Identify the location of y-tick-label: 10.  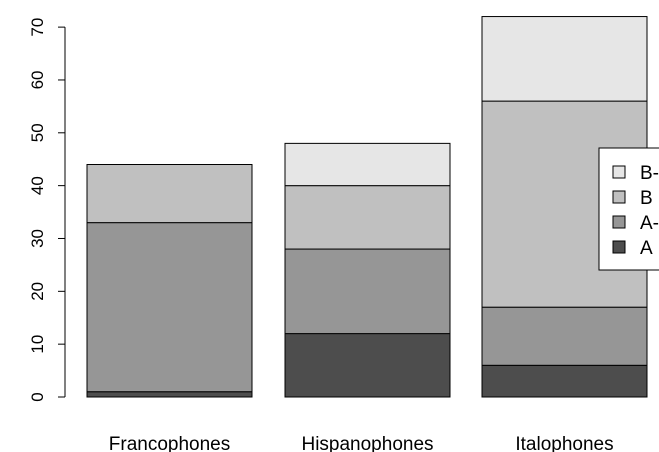
(37, 344).